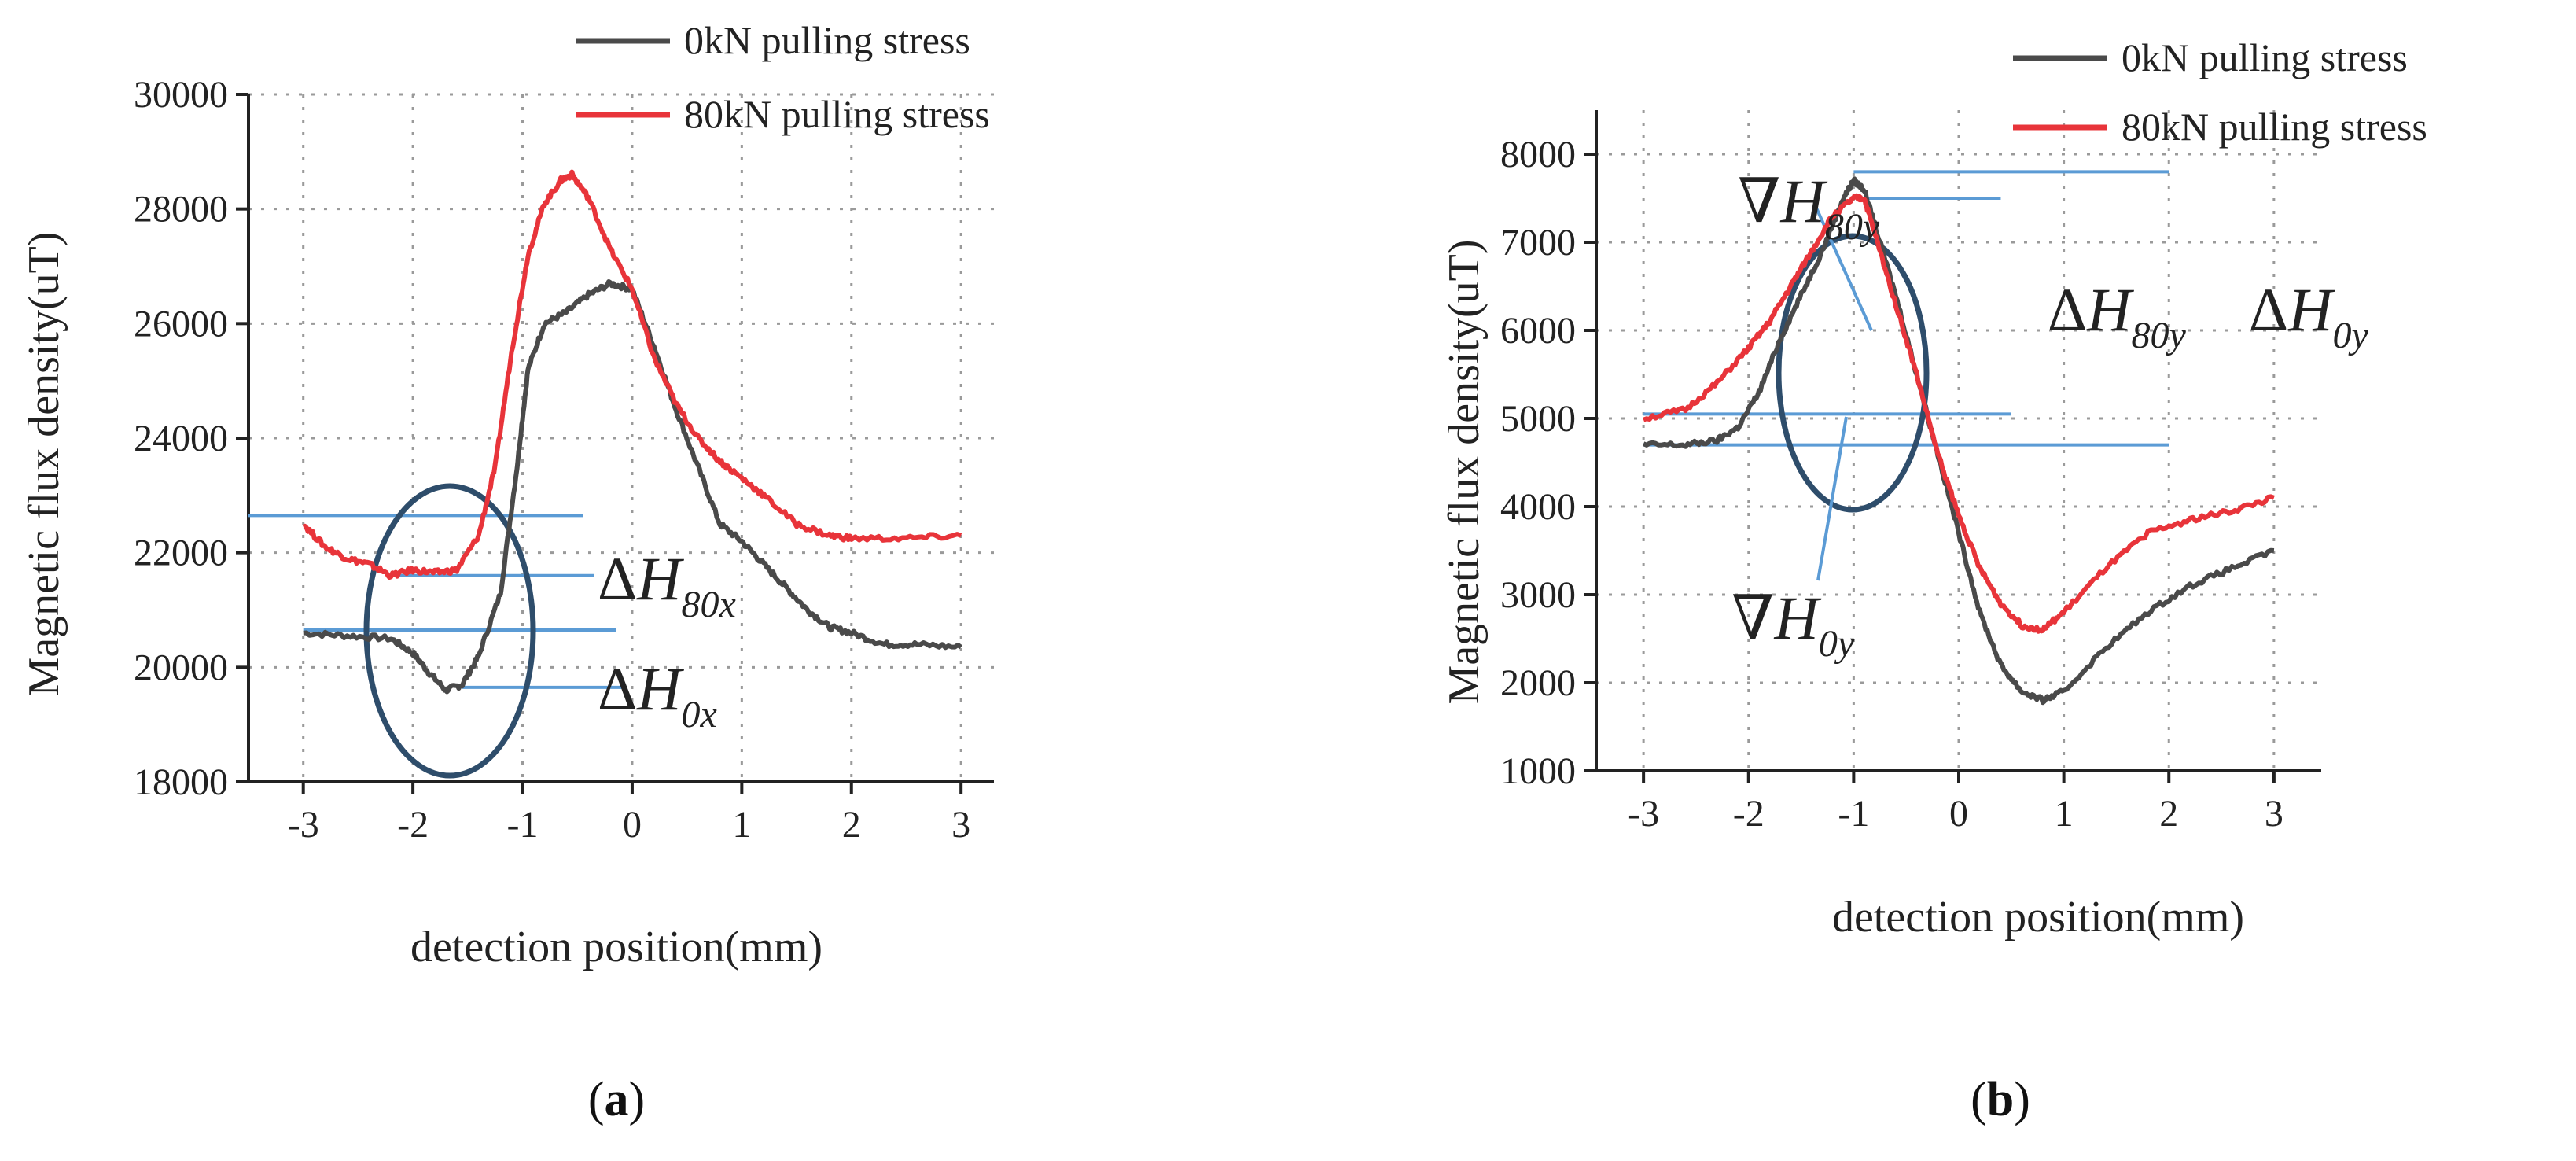 The image size is (2576, 1161). Describe the element at coordinates (1853, 373) in the screenshot. I see `highlight-ellipse-b` at that location.